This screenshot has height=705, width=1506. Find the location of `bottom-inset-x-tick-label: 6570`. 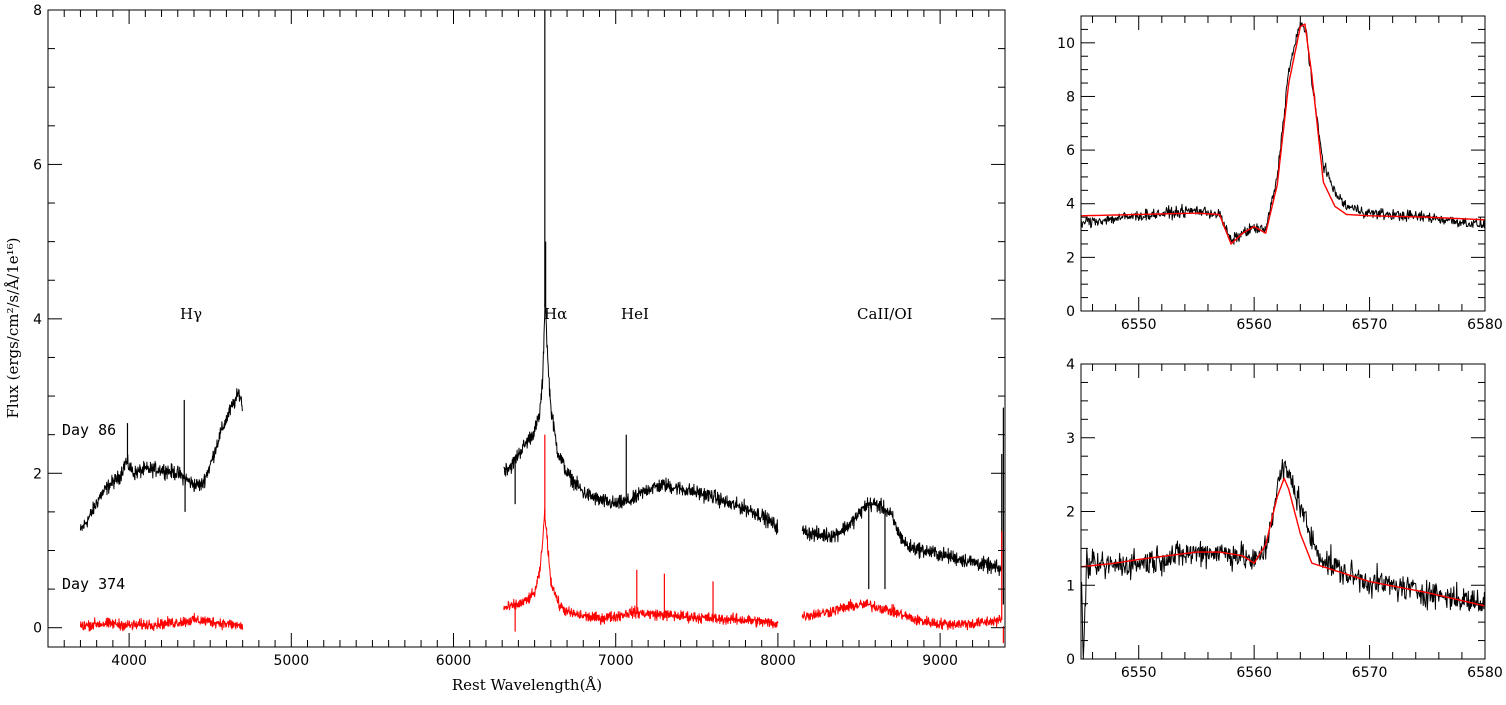

bottom-inset-x-tick-label: 6570 is located at coordinates (1370, 673).